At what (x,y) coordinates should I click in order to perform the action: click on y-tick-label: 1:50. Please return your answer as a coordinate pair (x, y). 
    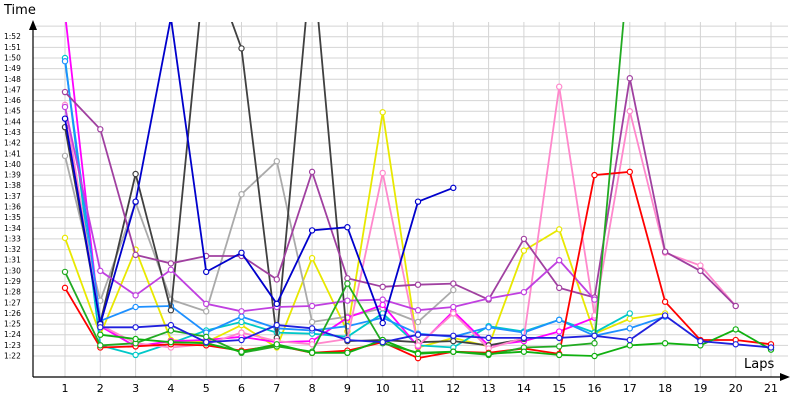
    Looking at the image, I should click on (12, 58).